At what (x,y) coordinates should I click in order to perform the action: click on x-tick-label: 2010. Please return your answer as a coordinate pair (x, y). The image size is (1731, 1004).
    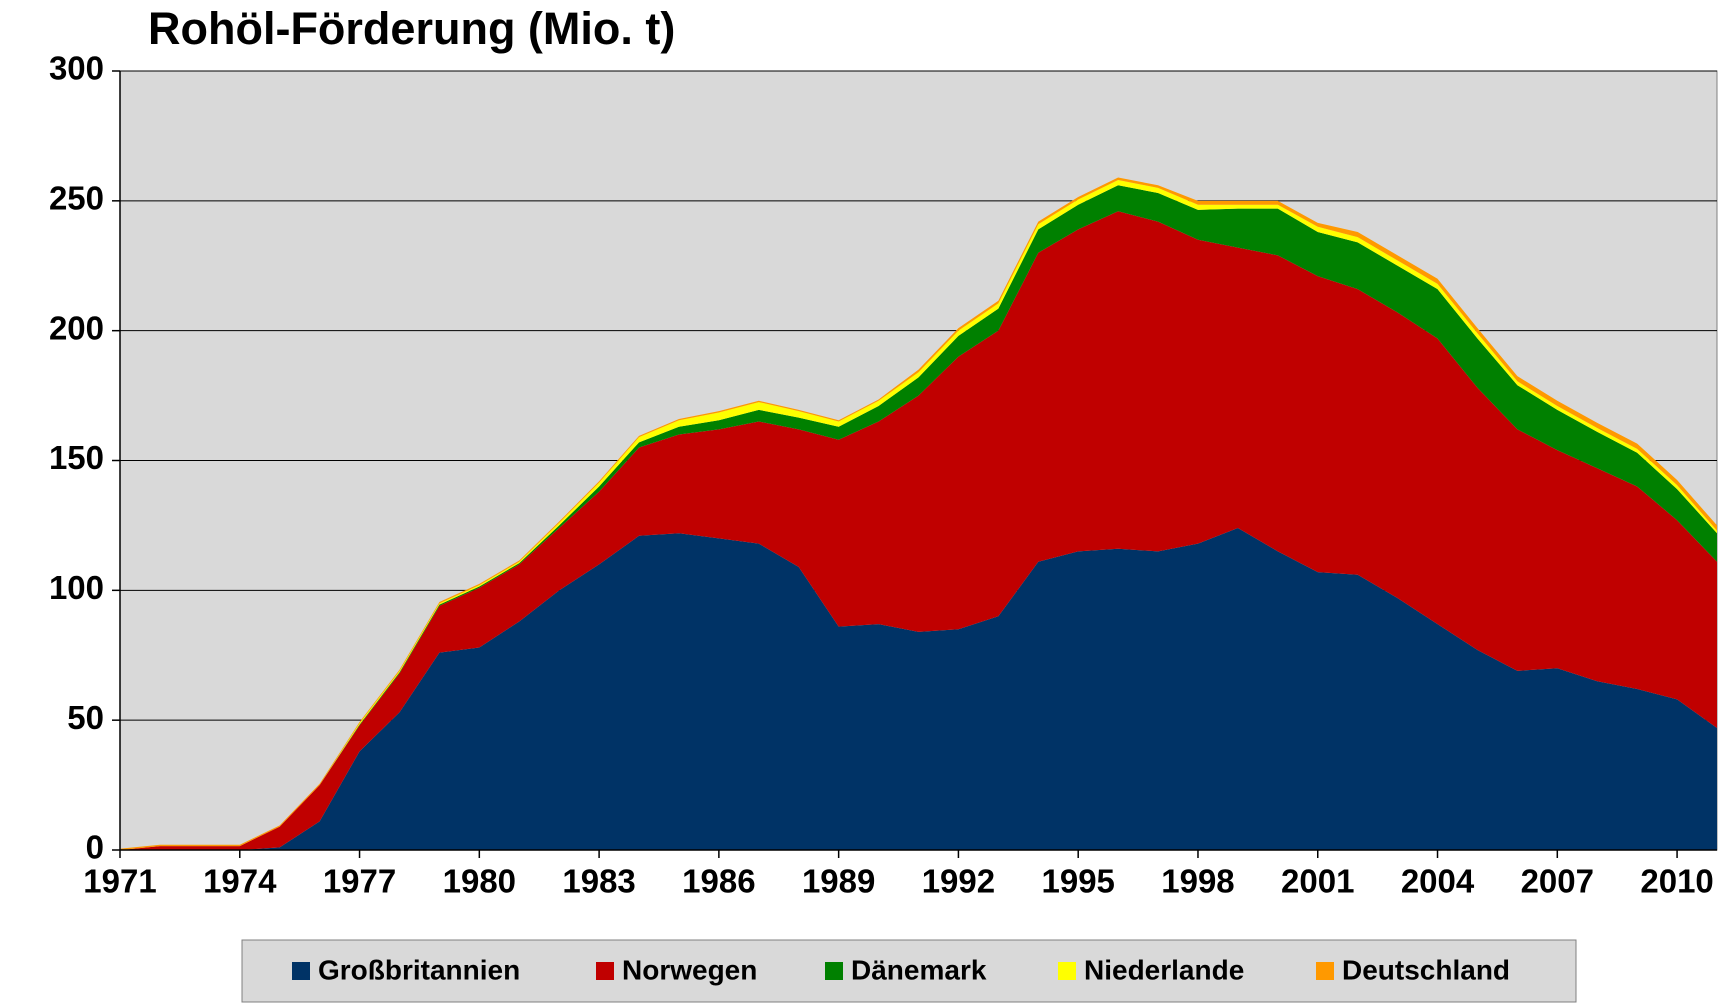
    Looking at the image, I should click on (1676, 881).